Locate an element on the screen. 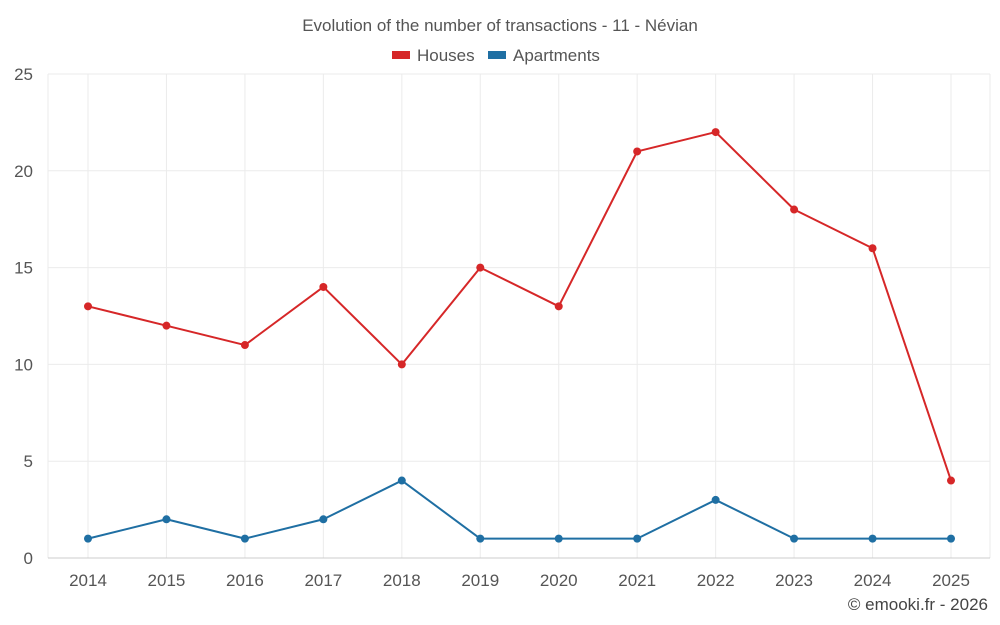 The height and width of the screenshot is (625, 1000). legend-item-houses: Houses is located at coordinates (433, 55).